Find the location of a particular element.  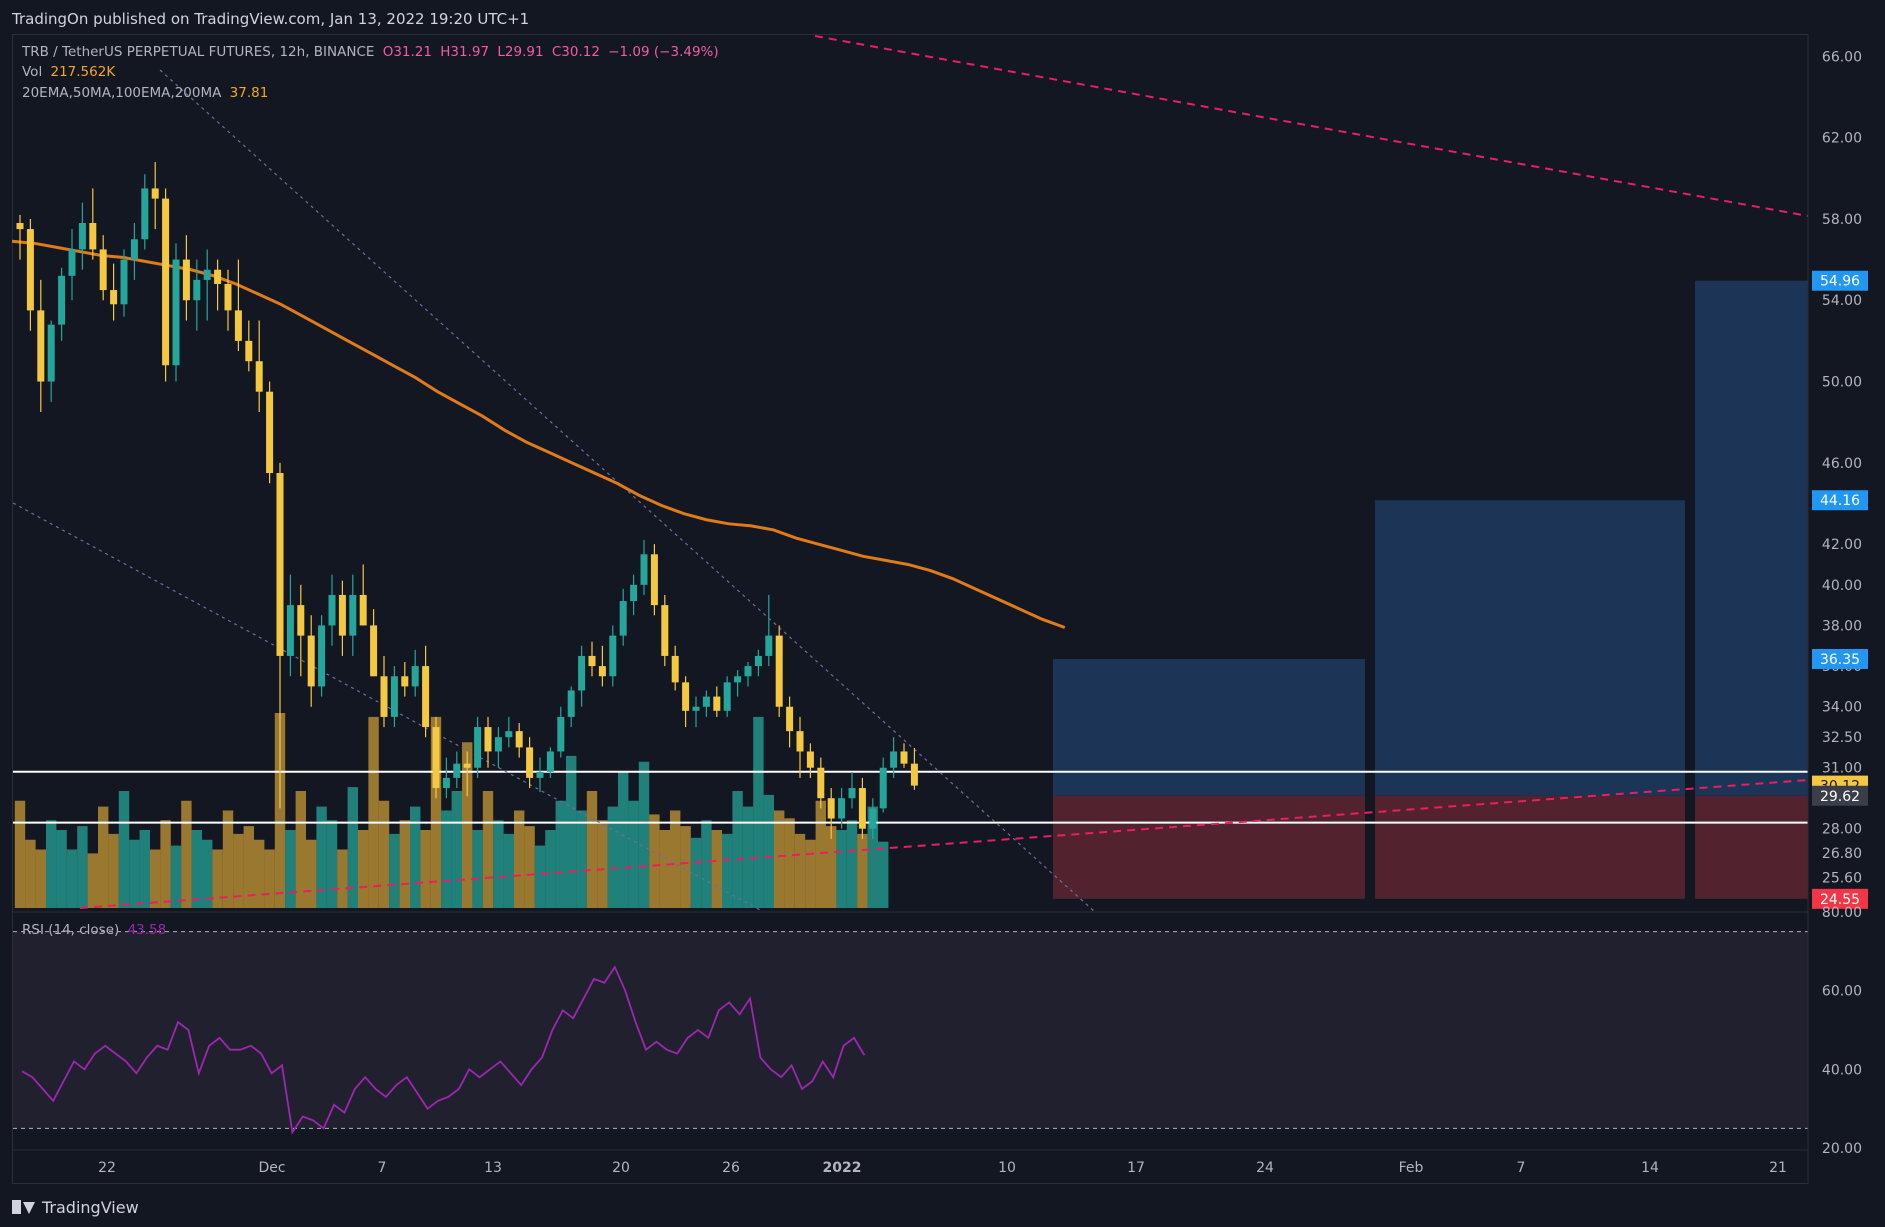

price-axis is located at coordinates (1841, 609).